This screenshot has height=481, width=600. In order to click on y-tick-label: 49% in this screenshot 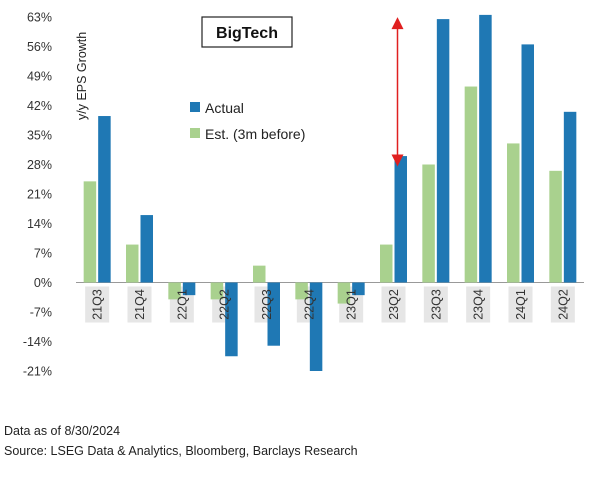, I will do `click(39, 77)`.